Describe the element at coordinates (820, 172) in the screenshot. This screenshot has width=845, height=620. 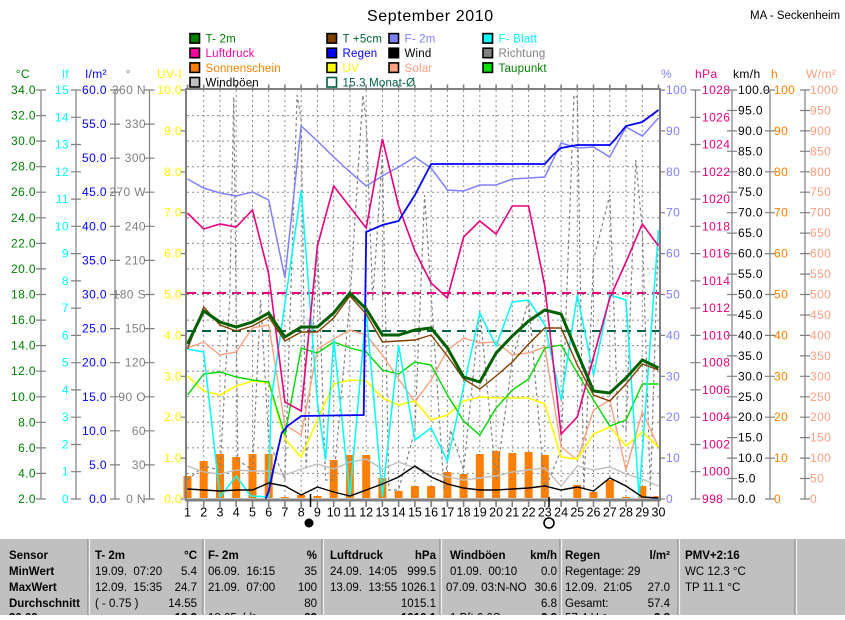
I see `svg-text: 800` at that location.